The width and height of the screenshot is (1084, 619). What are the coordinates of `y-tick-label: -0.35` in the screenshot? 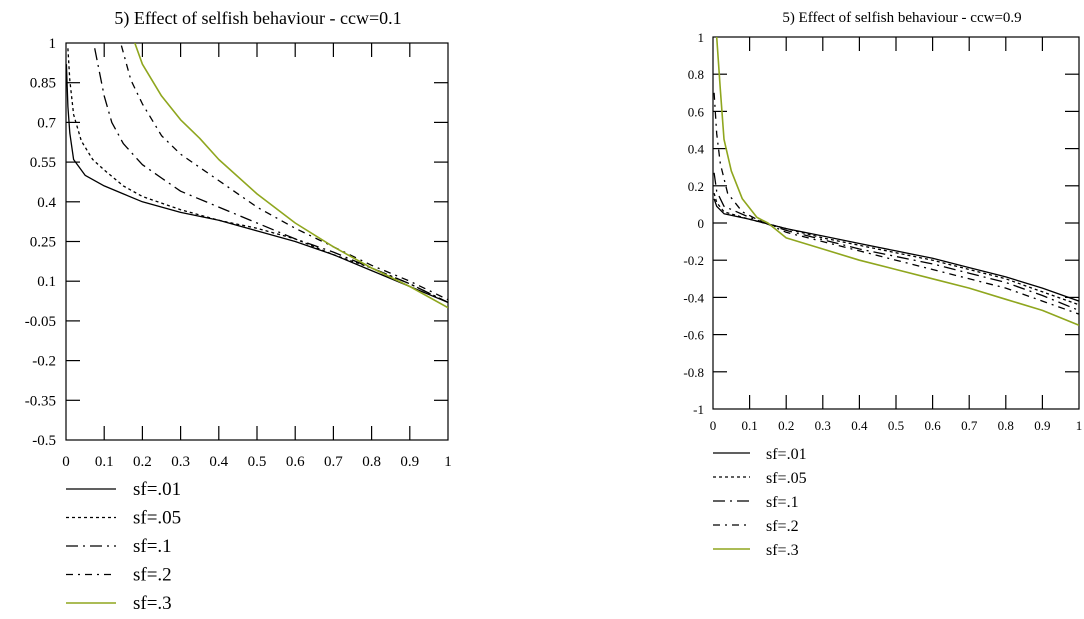 It's located at (40, 401).